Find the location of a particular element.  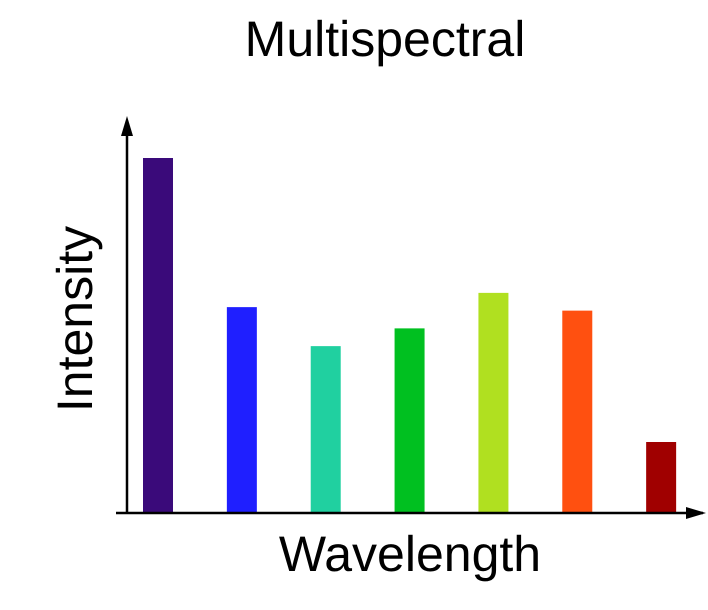

chart-title: Multispectral is located at coordinates (385, 39).